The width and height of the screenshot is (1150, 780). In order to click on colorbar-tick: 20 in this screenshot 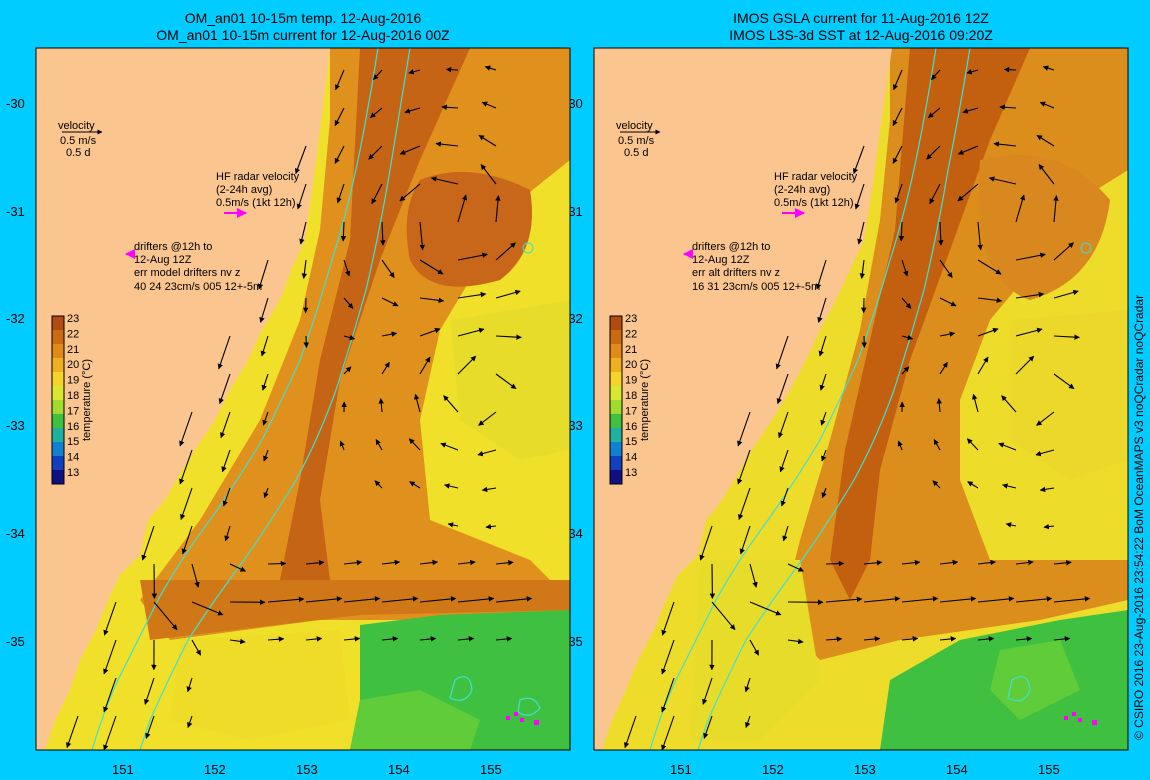, I will do `click(631, 365)`.